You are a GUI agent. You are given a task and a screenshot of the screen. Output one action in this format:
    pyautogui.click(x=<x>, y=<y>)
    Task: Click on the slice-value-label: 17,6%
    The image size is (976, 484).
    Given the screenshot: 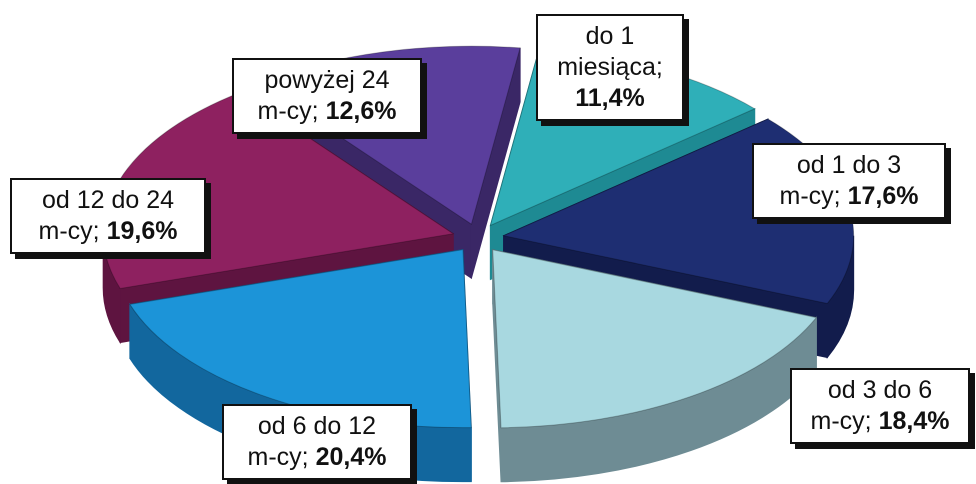 What is the action you would take?
    pyautogui.click(x=883, y=196)
    